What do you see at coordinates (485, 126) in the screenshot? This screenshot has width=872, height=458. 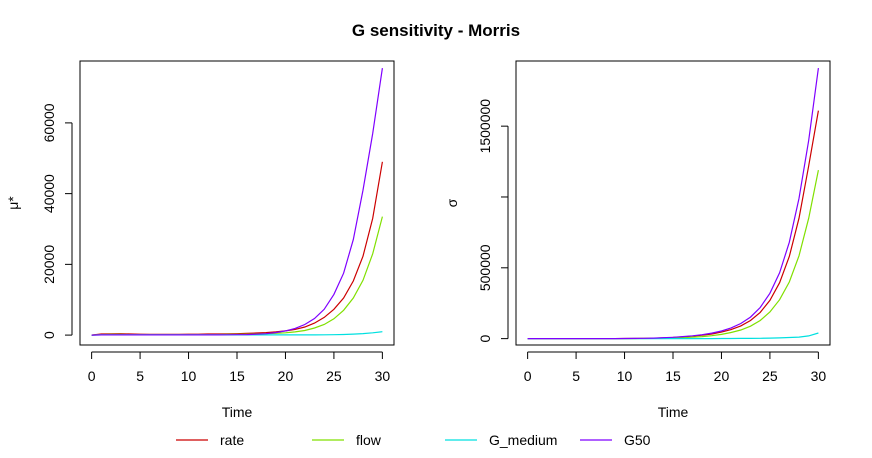 I see `y-tick-label: 1500000` at bounding box center [485, 126].